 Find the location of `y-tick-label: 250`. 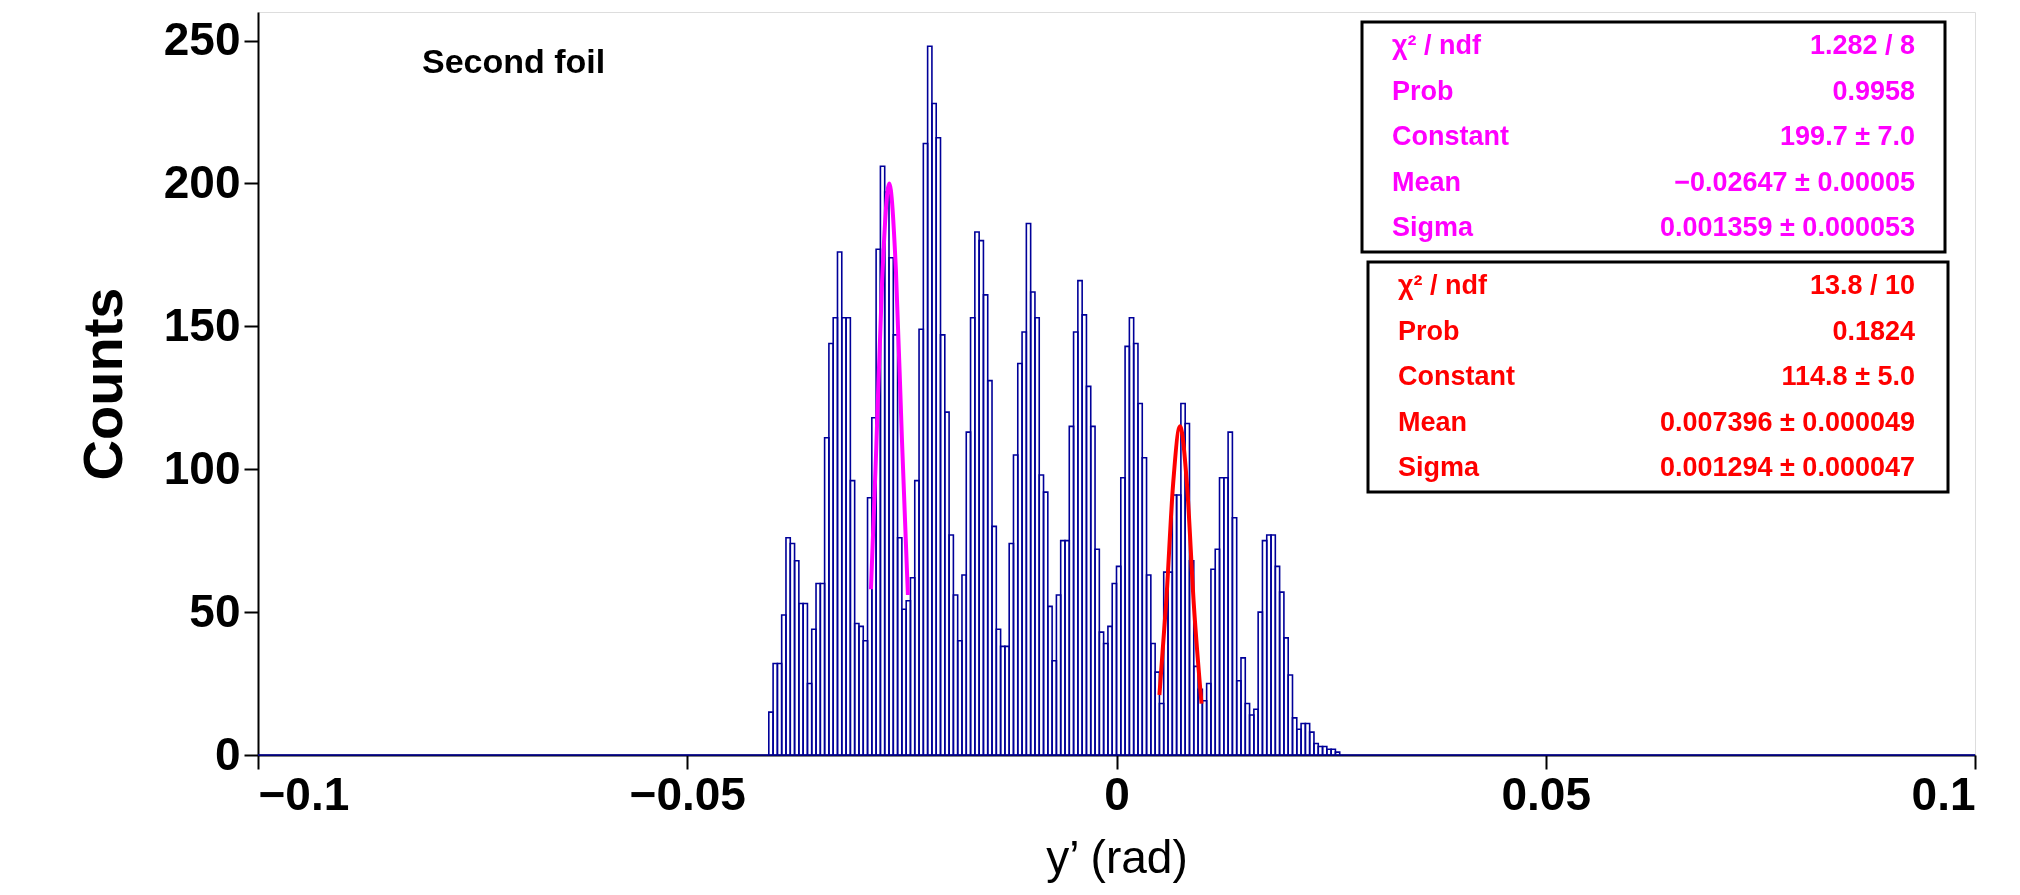

y-tick-label: 250 is located at coordinates (202, 39).